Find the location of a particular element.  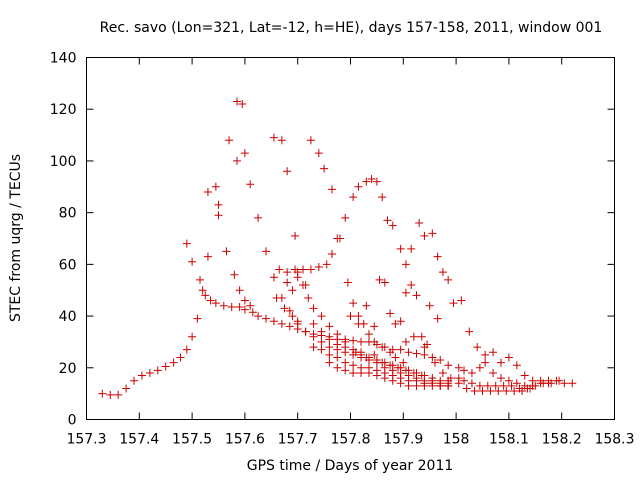

y-tick-label: 140 is located at coordinates (63, 59).